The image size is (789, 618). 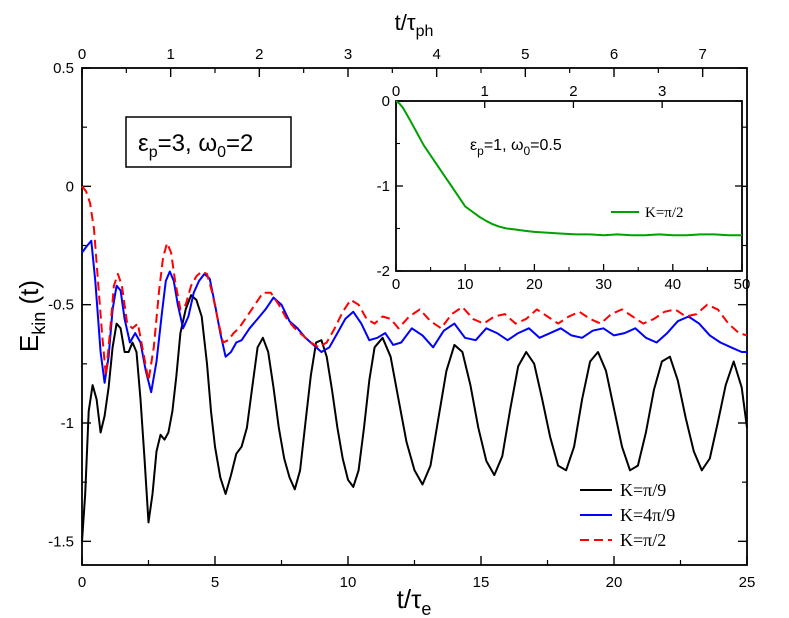 I want to click on x-tick-label: 25, so click(x=747, y=582).